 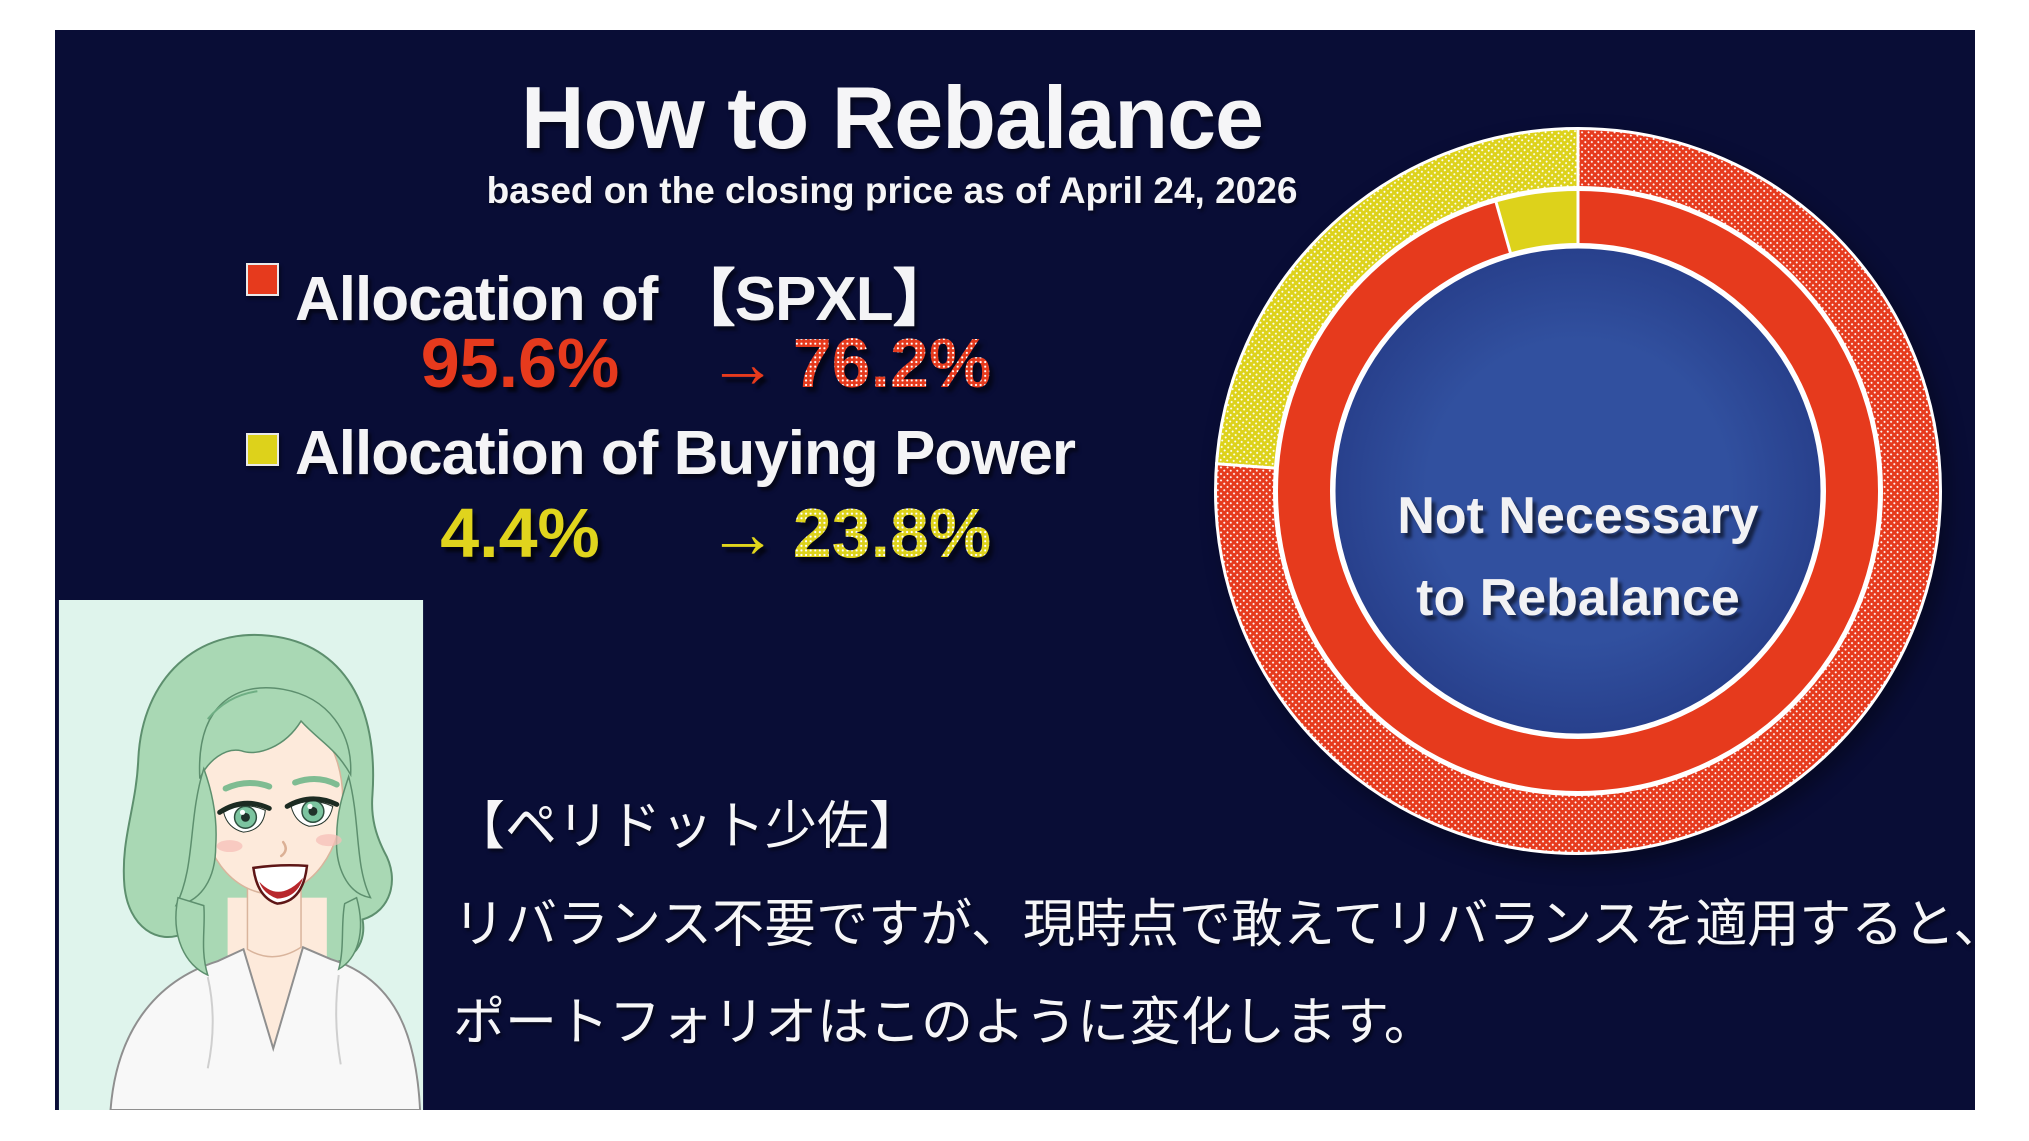 What do you see at coordinates (247, 786) in the screenshot?
I see `avatar-eyebrow-left` at bounding box center [247, 786].